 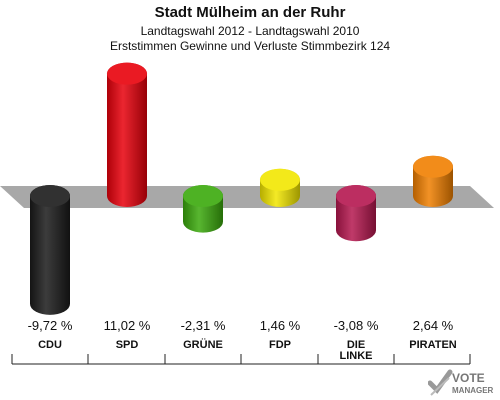 What do you see at coordinates (433, 345) in the screenshot?
I see `category-label: PIRATEN` at bounding box center [433, 345].